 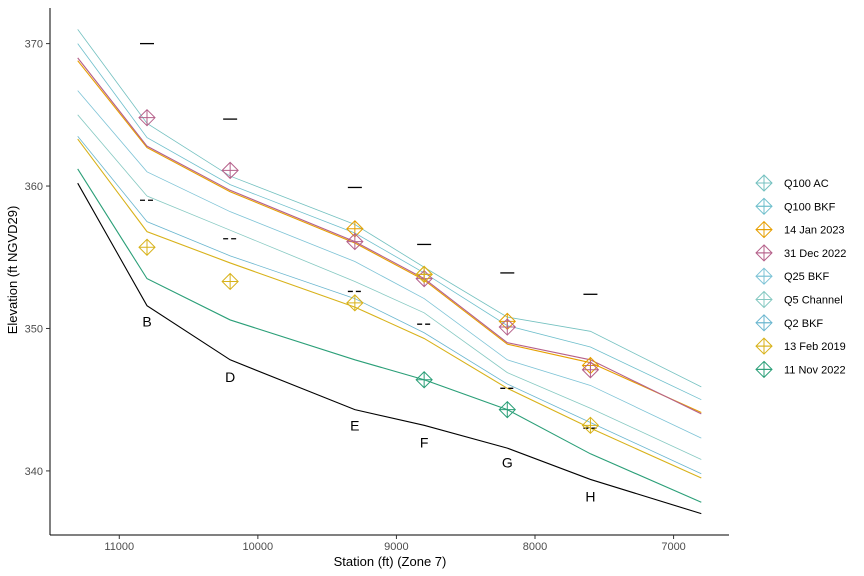 I want to click on y-tick-label-1: 350, so click(x=34, y=329).